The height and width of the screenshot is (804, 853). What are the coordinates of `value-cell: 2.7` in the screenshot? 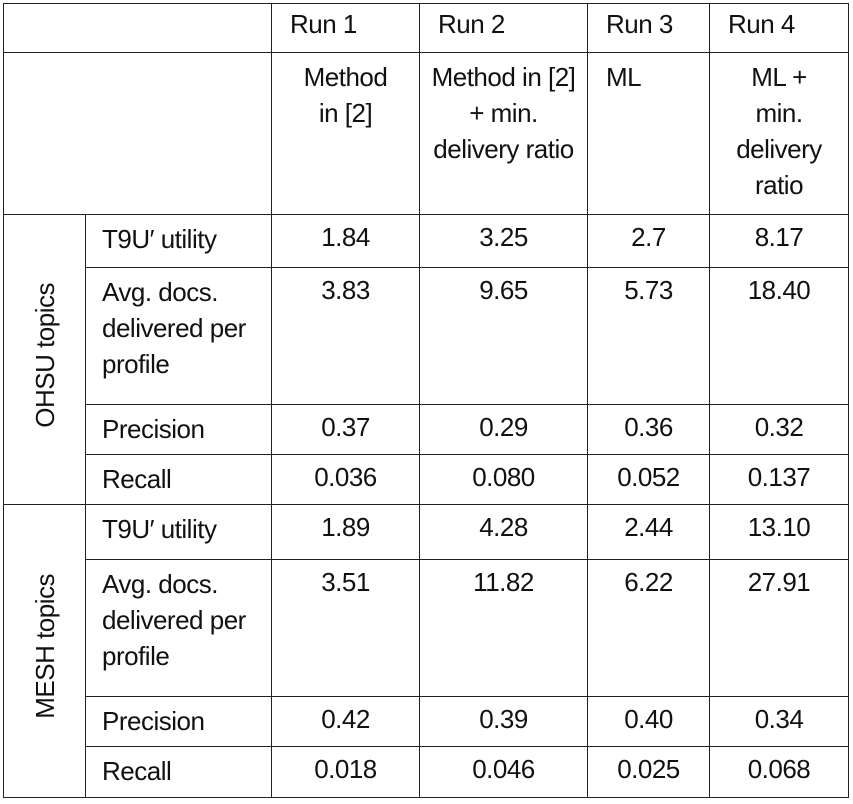 It's located at (648, 241).